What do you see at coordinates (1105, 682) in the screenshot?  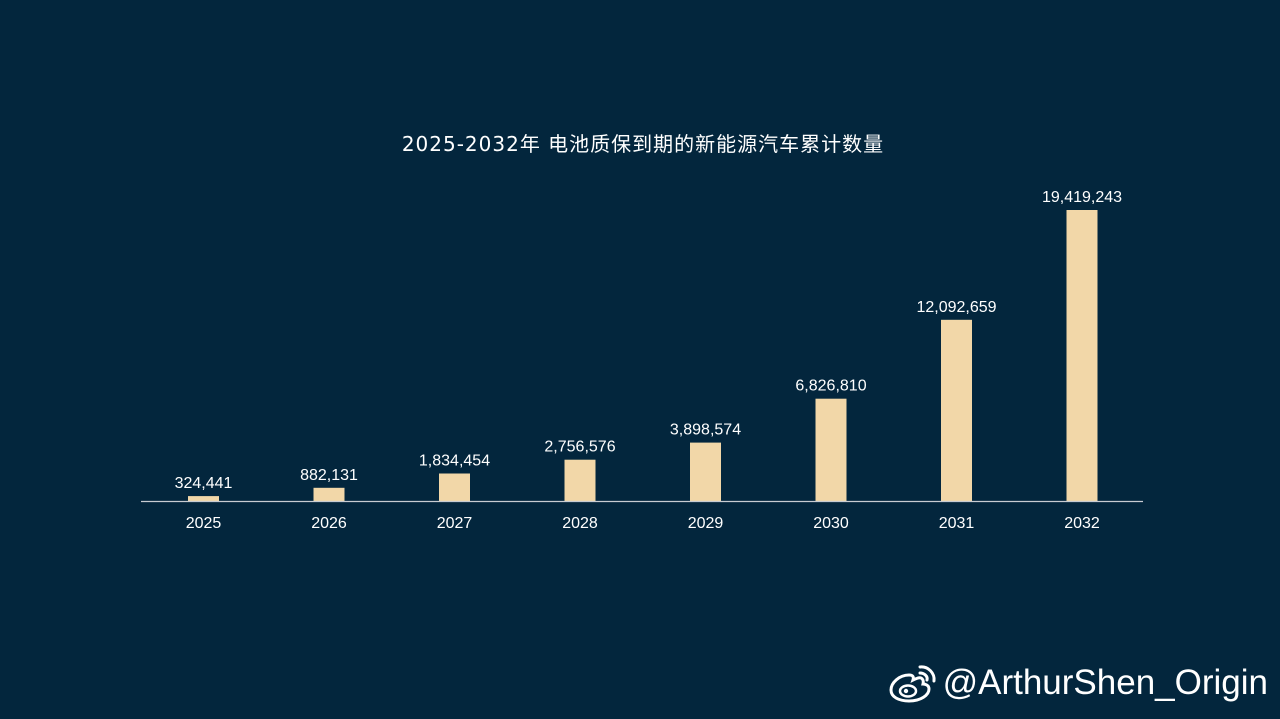 I see `watermark-text: @ArthurShen_Origin` at bounding box center [1105, 682].